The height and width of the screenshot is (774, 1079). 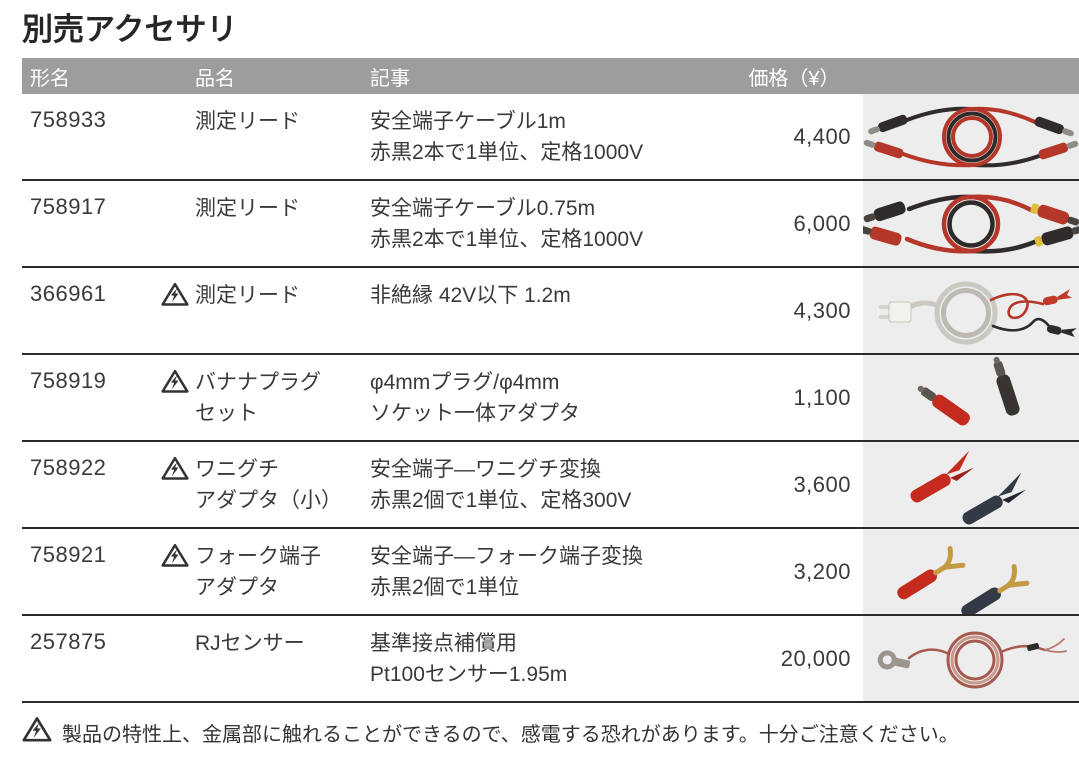 What do you see at coordinates (258, 572) in the screenshot?
I see `product-name: フォーク端子 アダプタ` at bounding box center [258, 572].